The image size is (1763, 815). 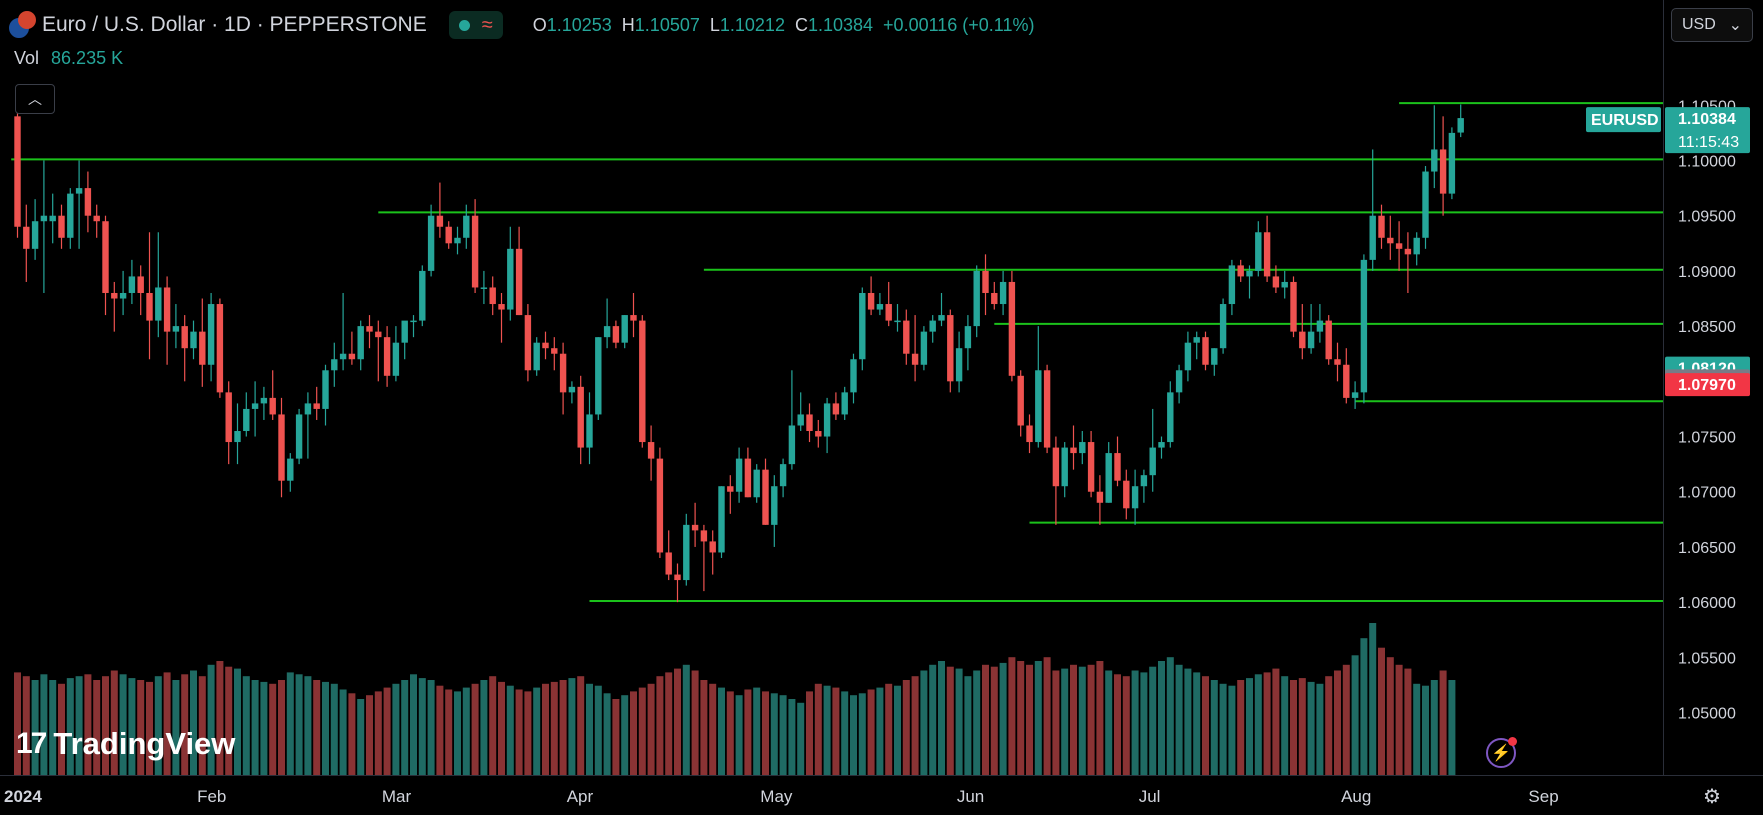 I want to click on lightning-icon: ⚡, so click(x=1501, y=752).